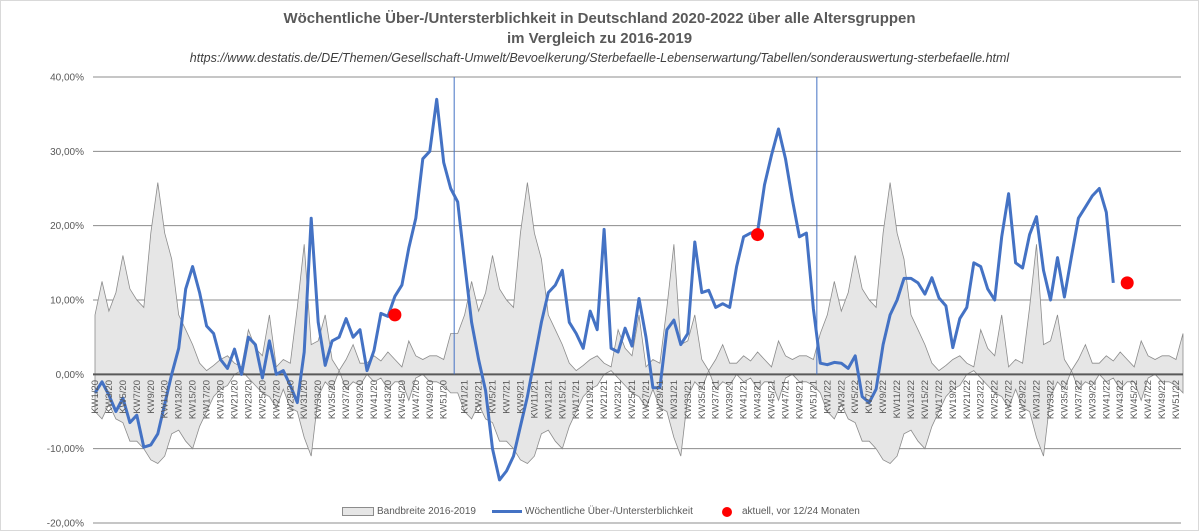 This screenshot has height=531, width=1199. What do you see at coordinates (646, 399) in the screenshot?
I see `x-tick-label: KW27/21` at bounding box center [646, 399].